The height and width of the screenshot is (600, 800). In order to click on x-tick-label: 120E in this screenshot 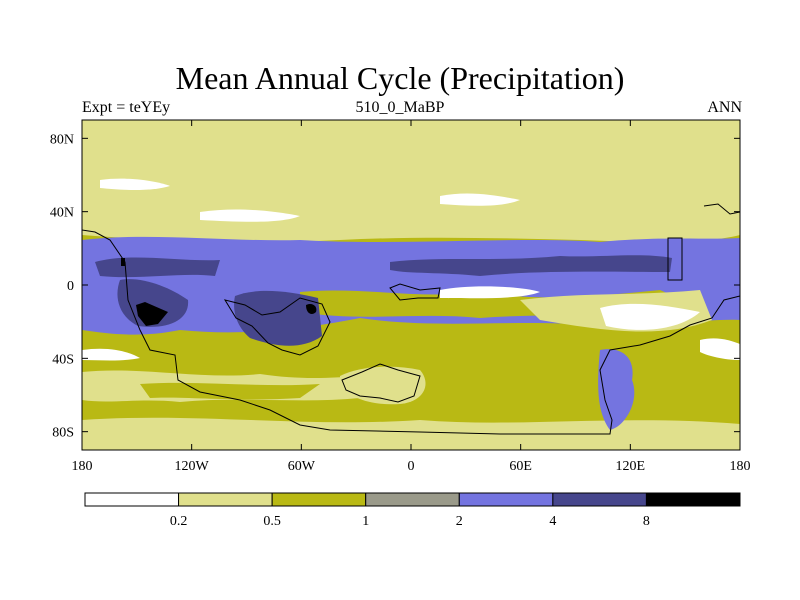, I will do `click(631, 466)`.